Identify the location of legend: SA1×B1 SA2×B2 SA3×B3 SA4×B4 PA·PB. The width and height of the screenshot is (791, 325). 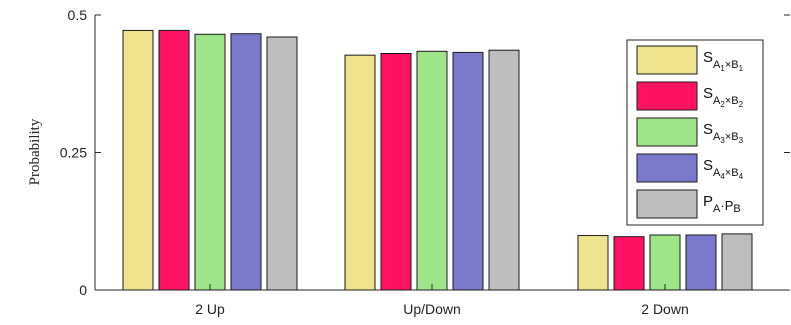
(695, 132).